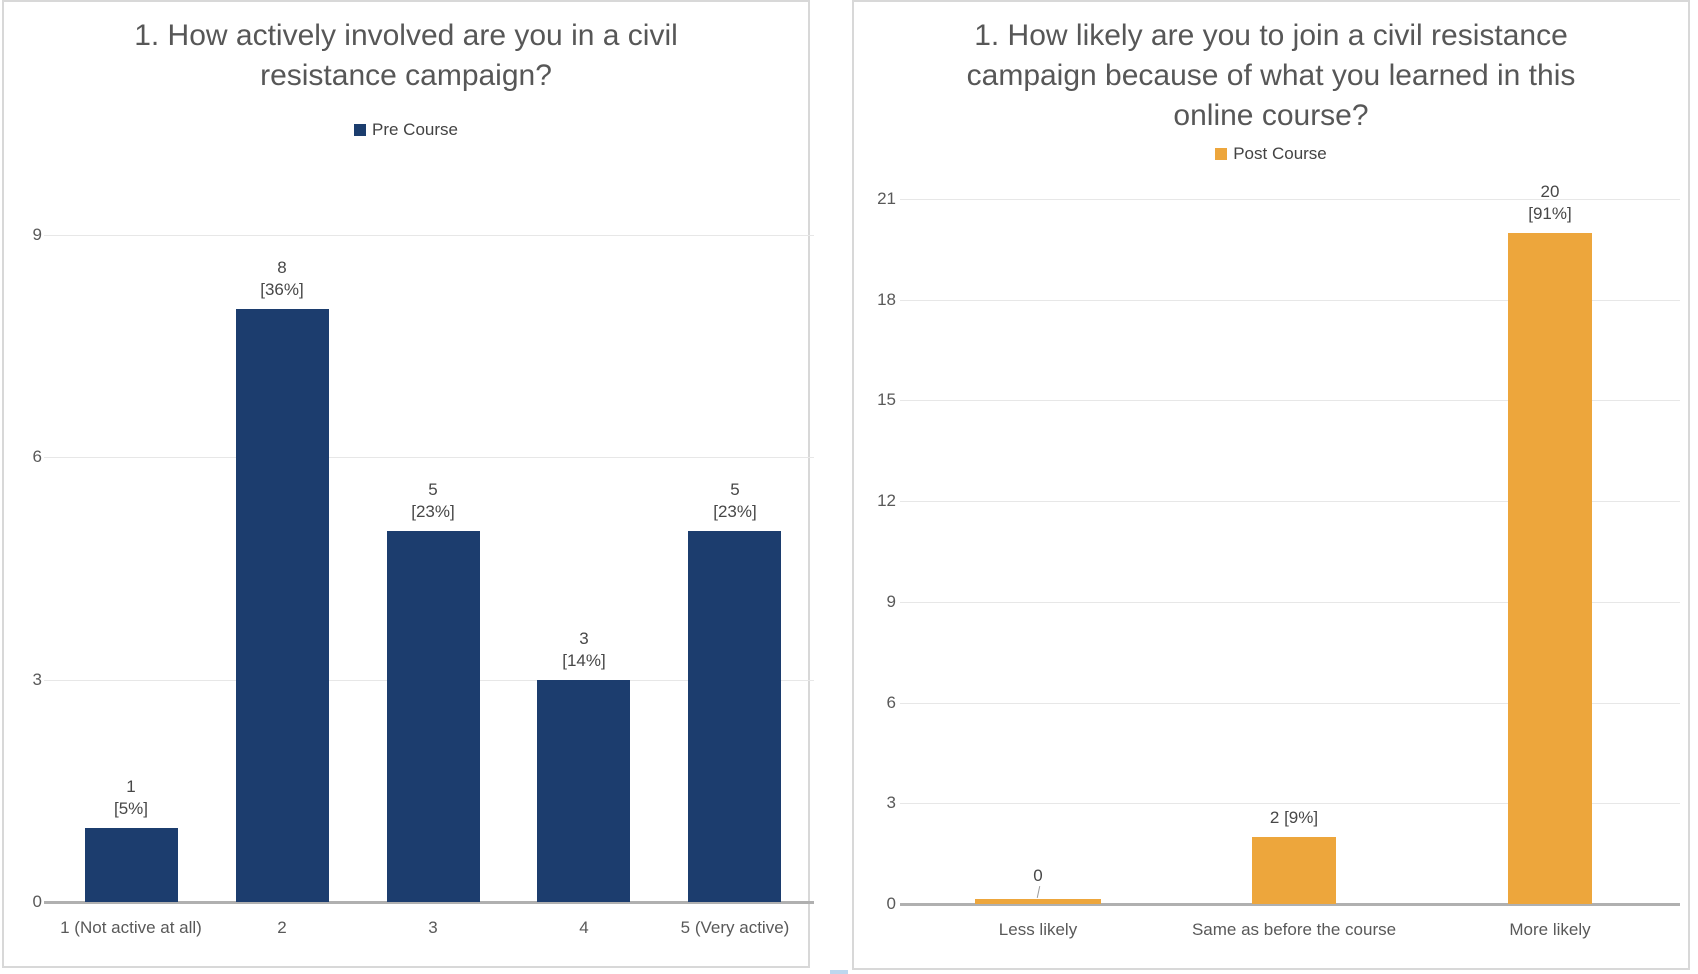 This screenshot has width=1698, height=974. What do you see at coordinates (415, 129) in the screenshot?
I see `legend-label: Pre Course` at bounding box center [415, 129].